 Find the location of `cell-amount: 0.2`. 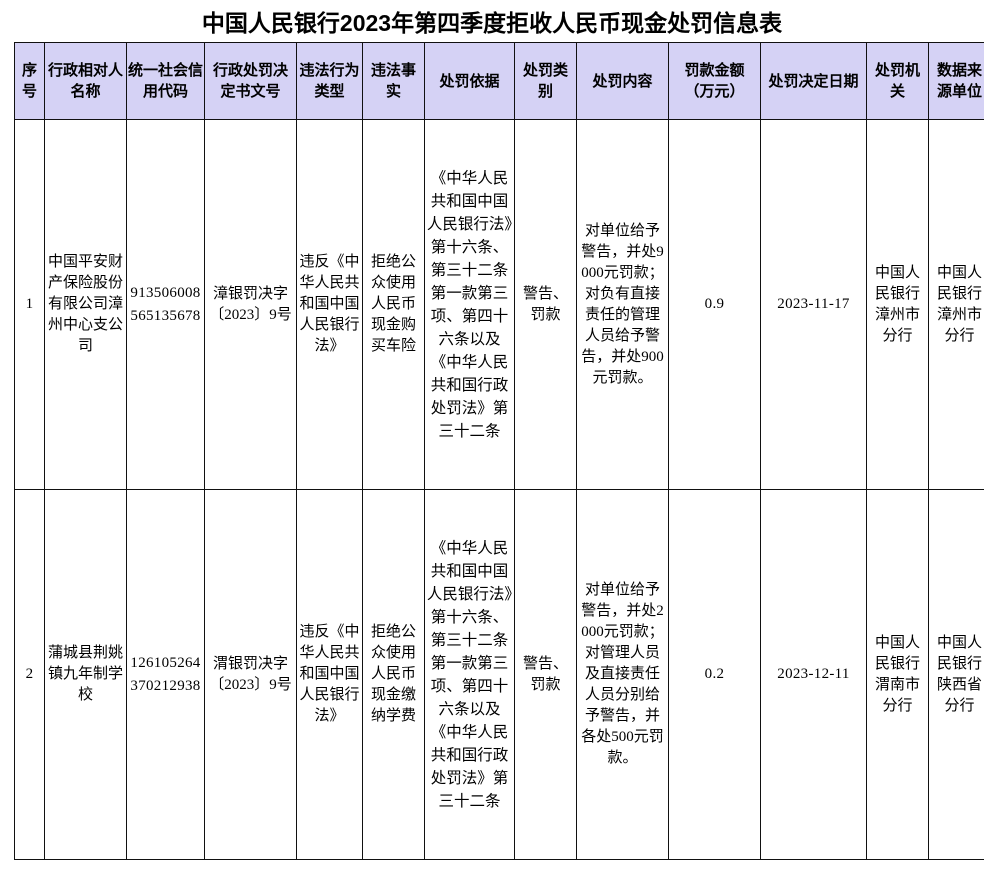

cell-amount: 0.2 is located at coordinates (714, 674).